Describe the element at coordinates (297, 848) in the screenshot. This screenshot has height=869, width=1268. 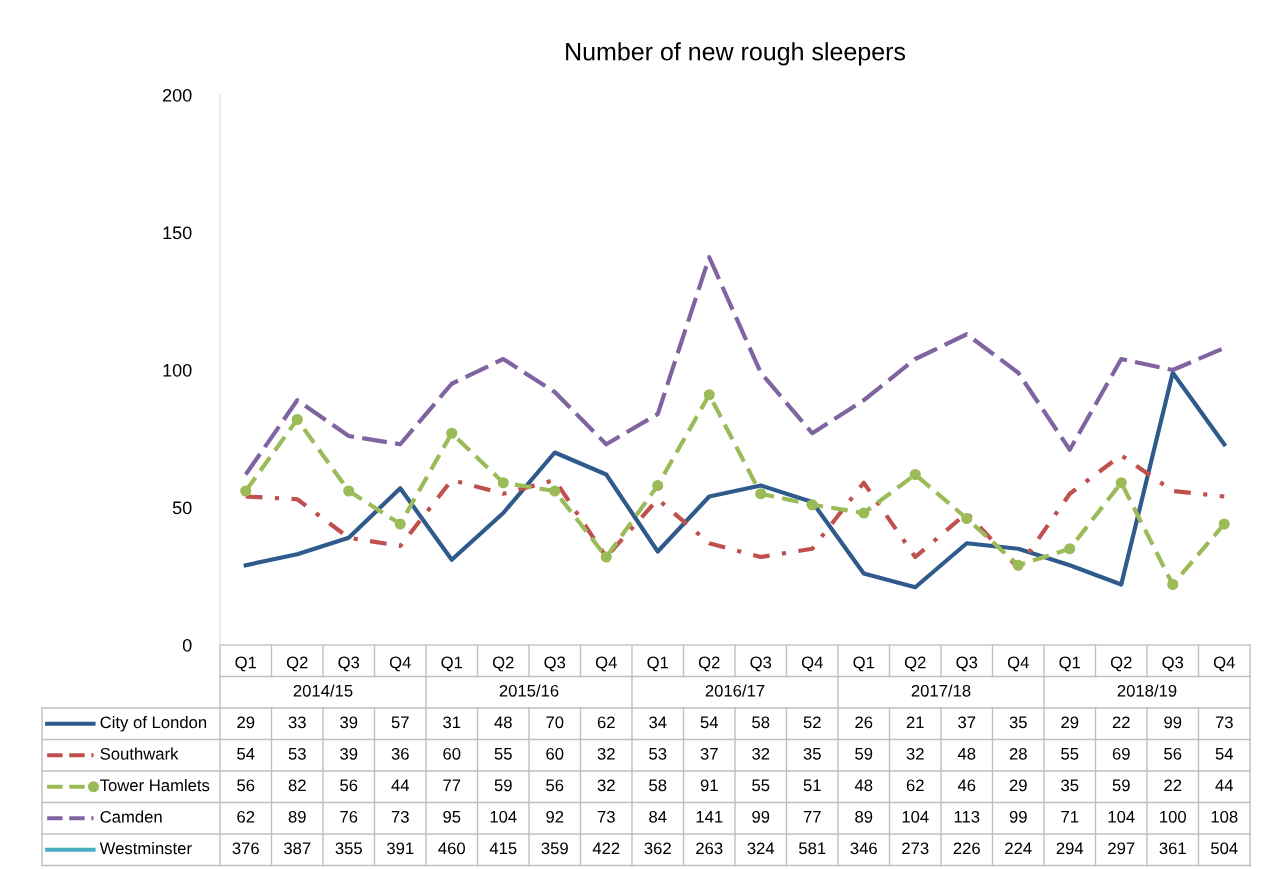
I see `text: 387` at that location.